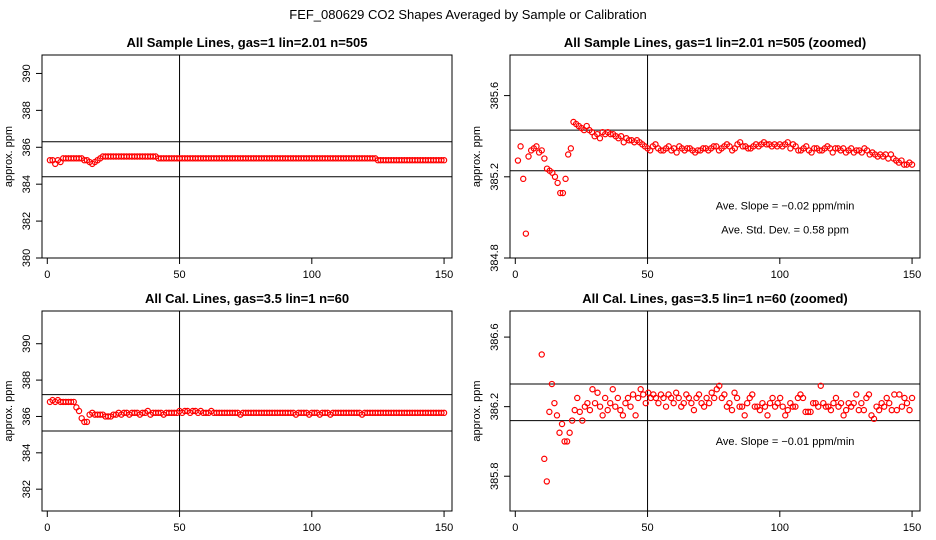 The height and width of the screenshot is (540, 936). What do you see at coordinates (785, 206) in the screenshot?
I see `annotation-text: Ave. Slope = −0.02 ppm/min` at bounding box center [785, 206].